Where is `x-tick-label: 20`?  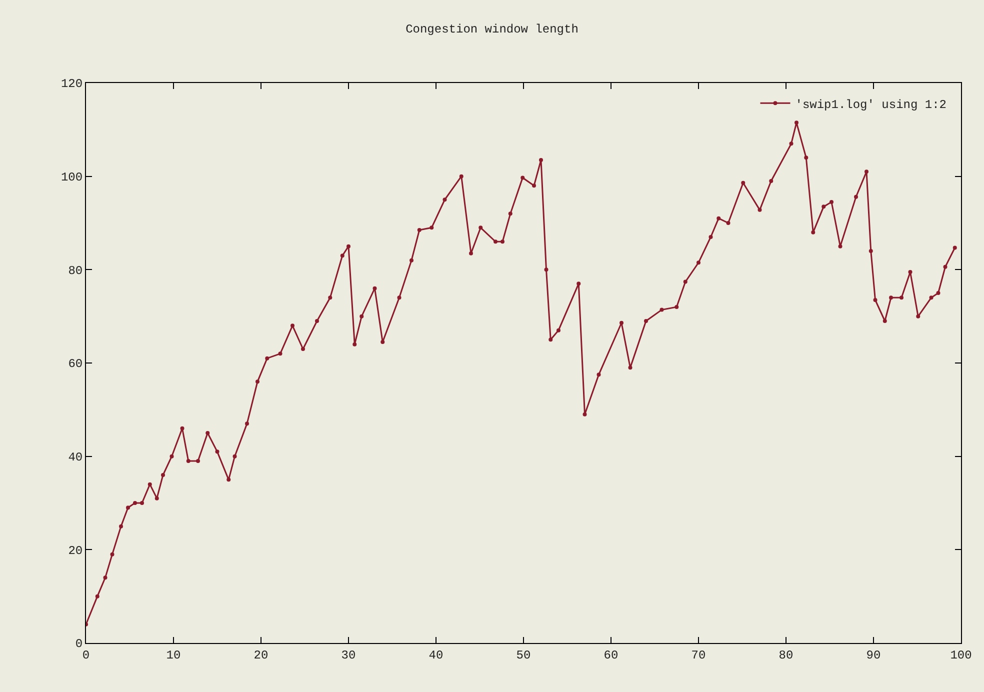 x-tick-label: 20 is located at coordinates (261, 655).